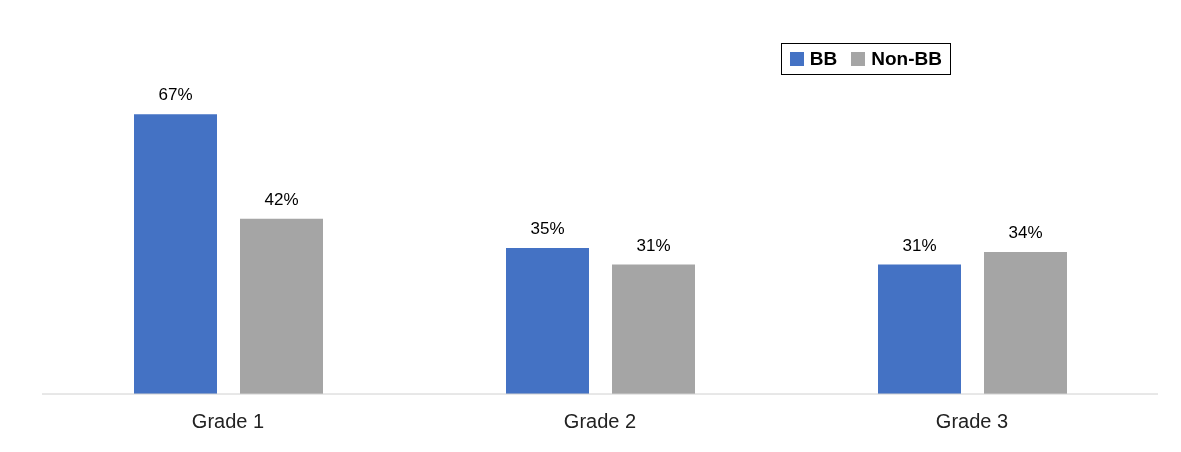 The width and height of the screenshot is (1181, 452). What do you see at coordinates (547, 228) in the screenshot?
I see `data-label: 35%` at bounding box center [547, 228].